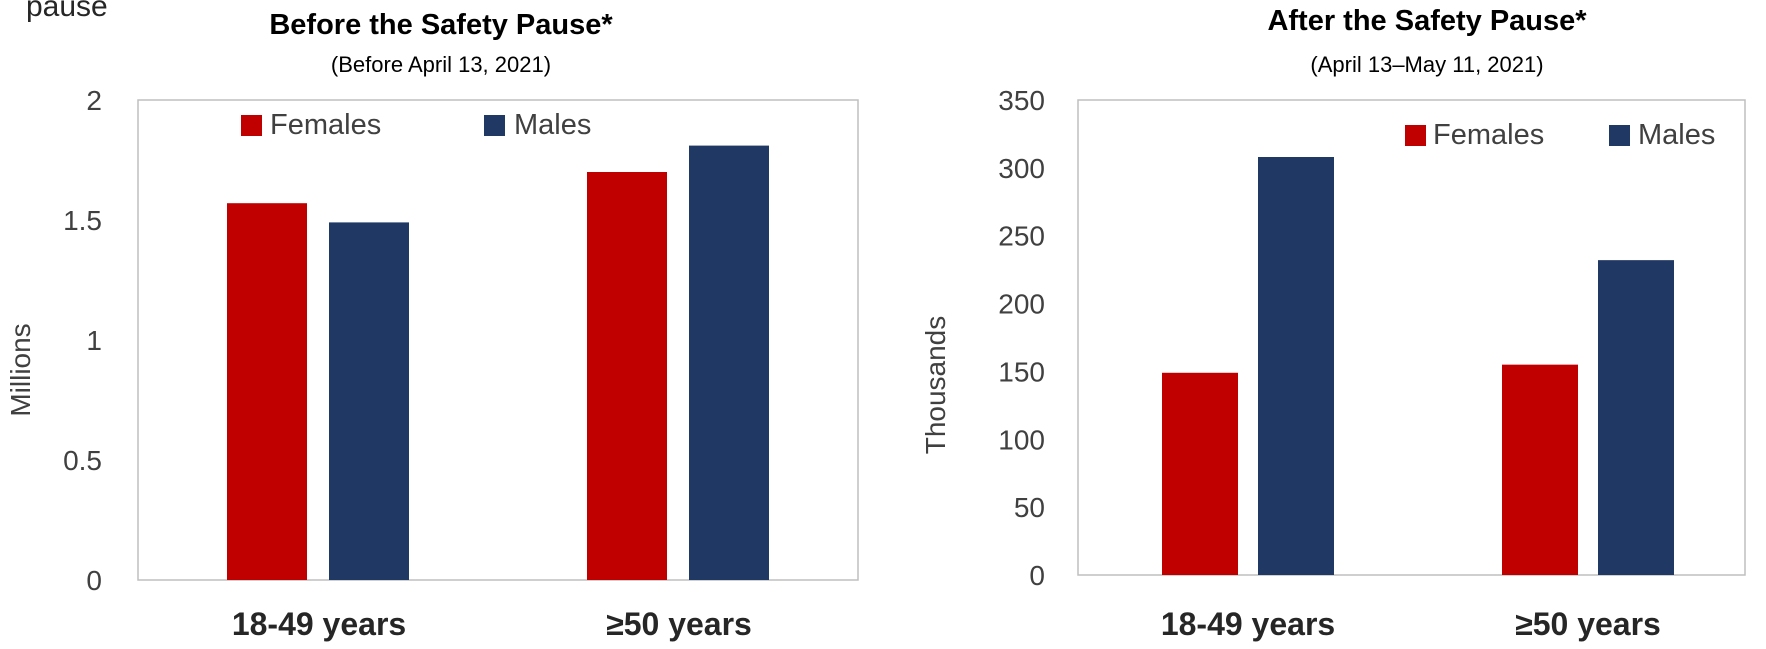 This screenshot has width=1766, height=649. Describe the element at coordinates (935, 385) in the screenshot. I see `y-axis-label: Thousands` at that location.